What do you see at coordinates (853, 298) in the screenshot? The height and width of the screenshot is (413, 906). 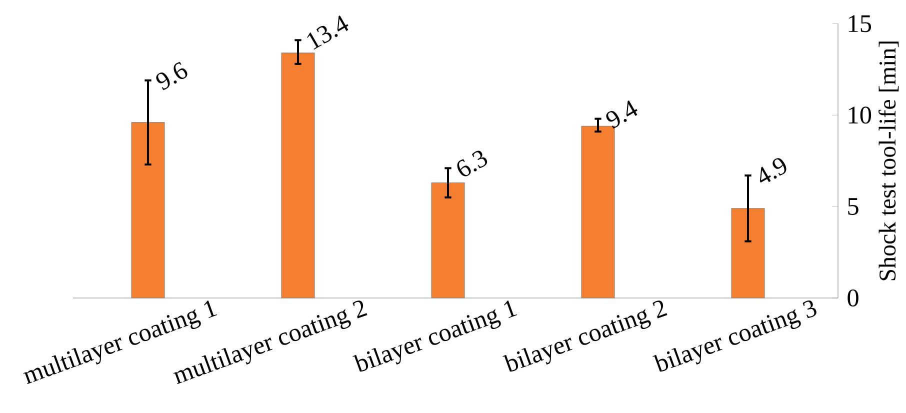 I see `y-tick-label: 0` at bounding box center [853, 298].